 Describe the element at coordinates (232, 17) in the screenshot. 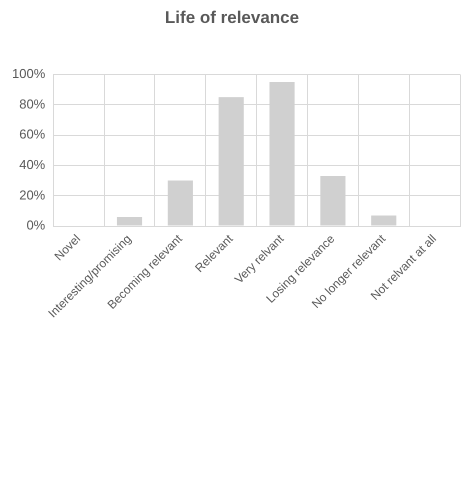

I see `chart-title: Life of relevance` at that location.